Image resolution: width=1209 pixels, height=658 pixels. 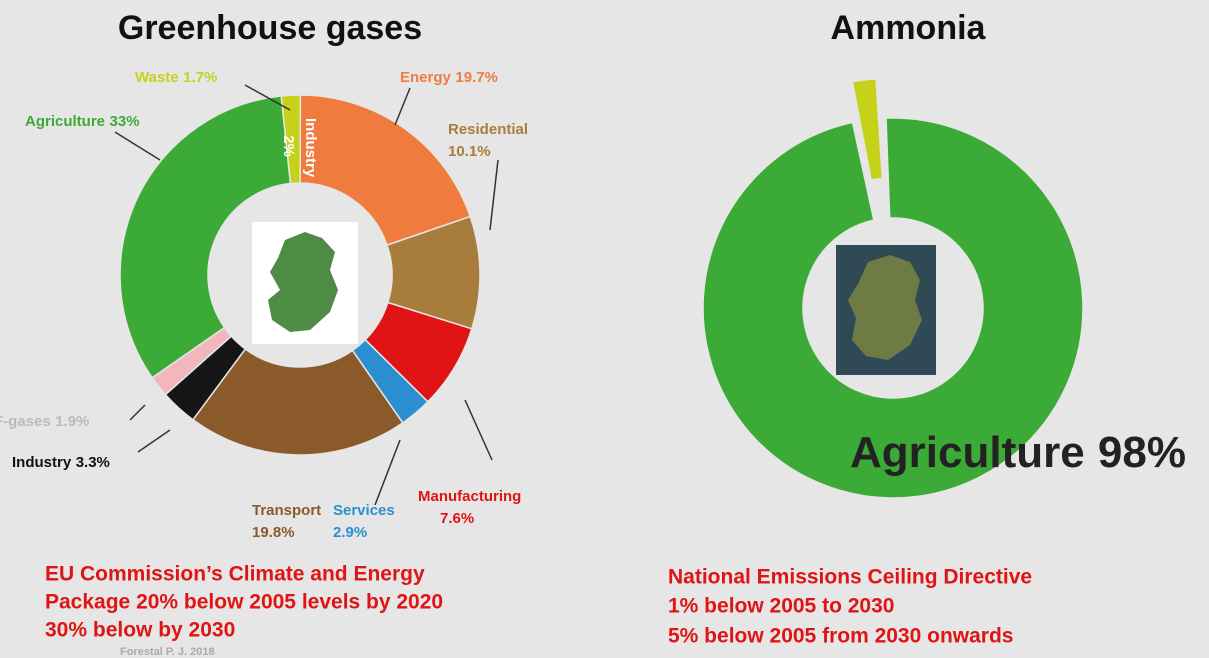 I want to click on note: National Emissions Ceiling Directive, so click(x=850, y=577).